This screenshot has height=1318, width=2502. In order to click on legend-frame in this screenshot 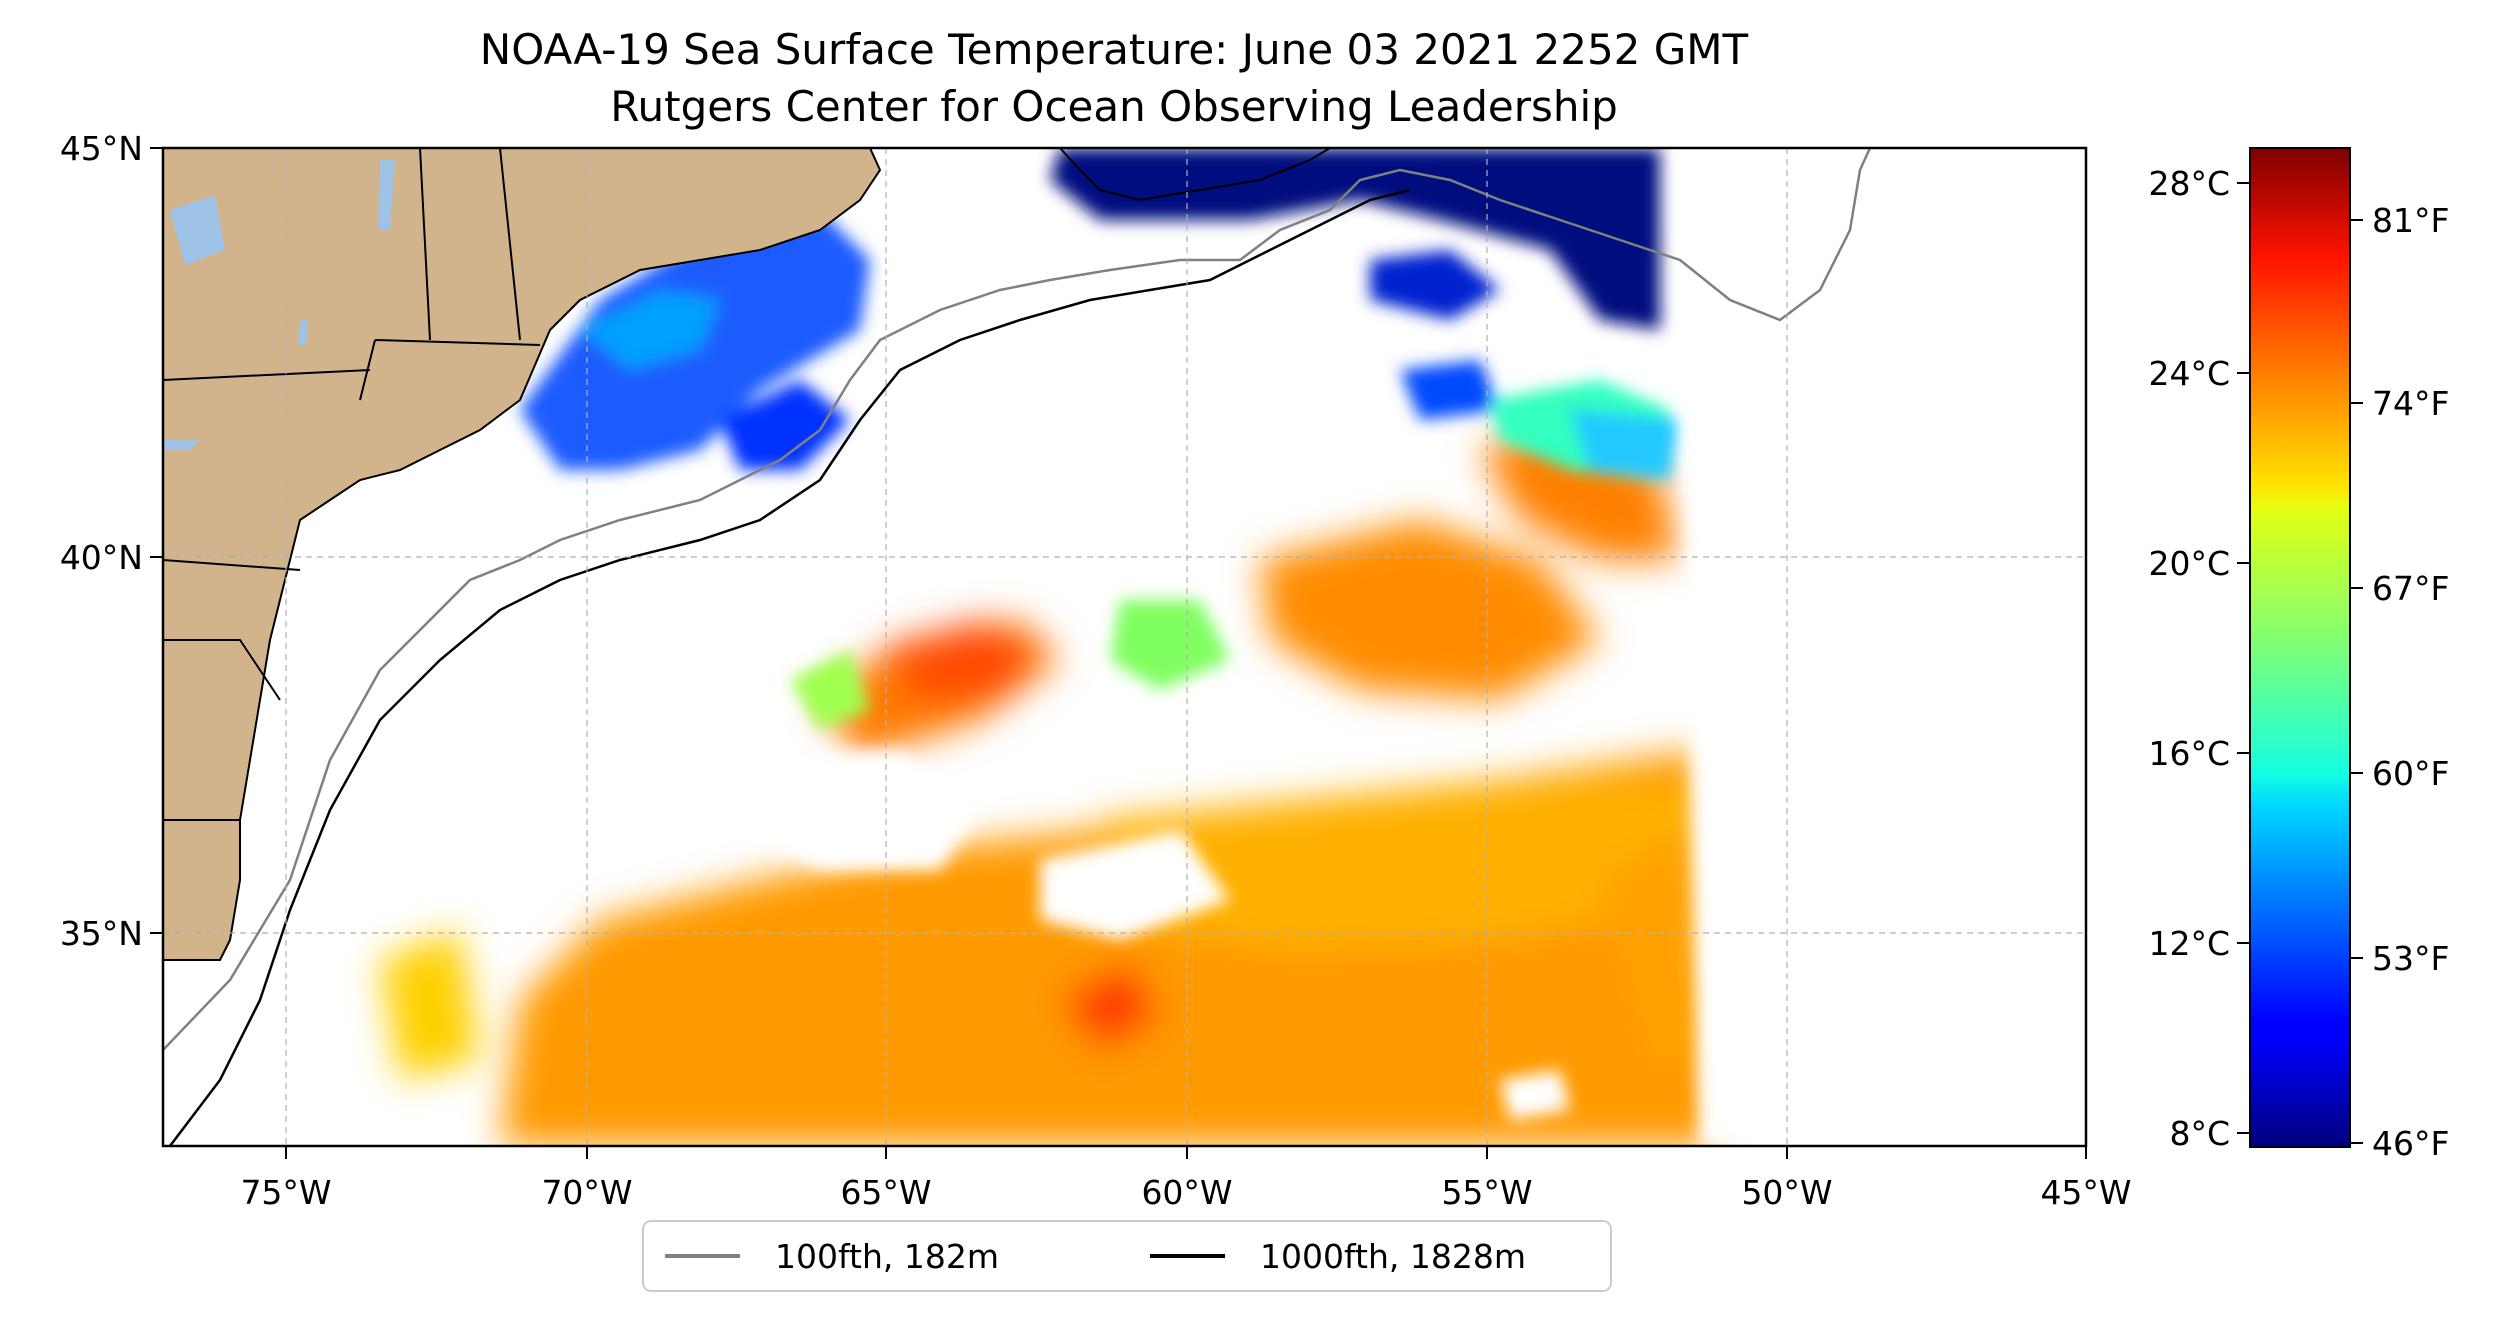, I will do `click(1127, 1256)`.